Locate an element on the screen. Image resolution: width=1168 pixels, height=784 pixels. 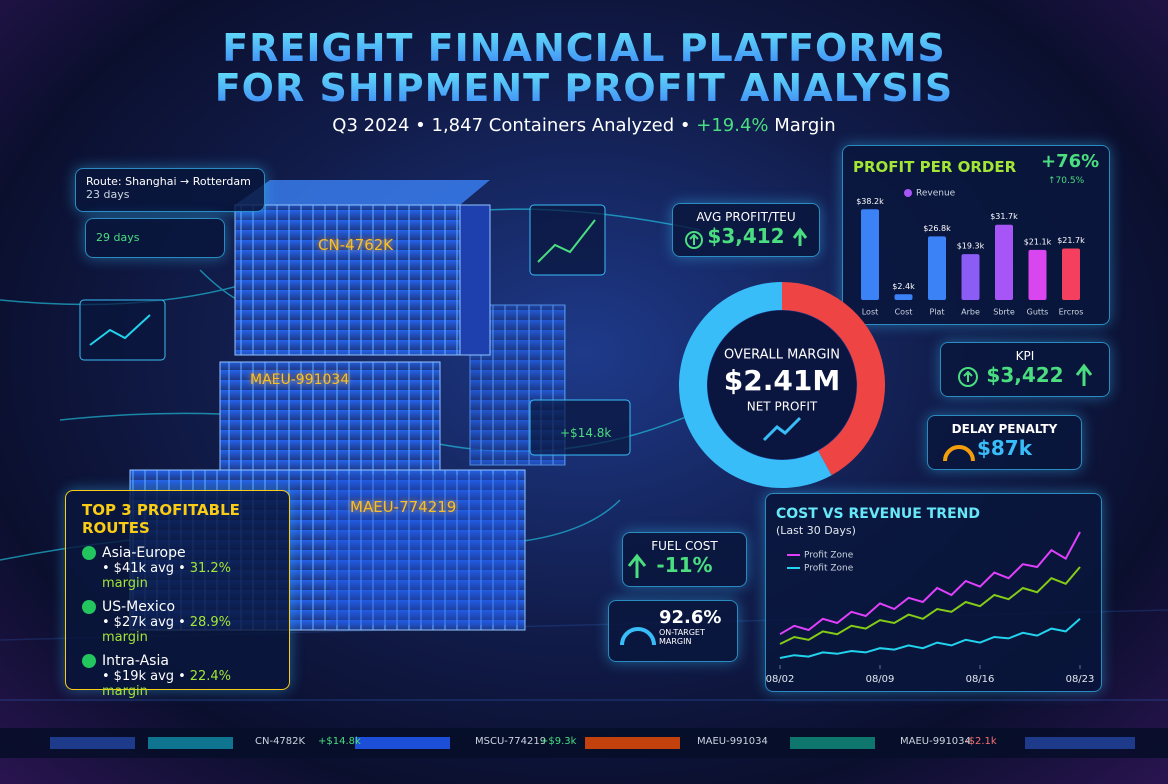
fuel-value: -11% is located at coordinates (684, 565).